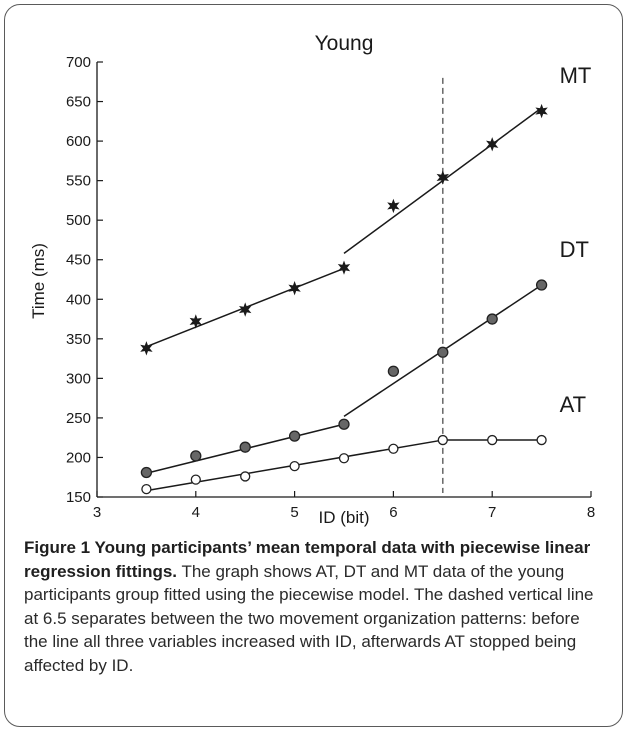  I want to click on y-tick-label: 600, so click(78, 141).